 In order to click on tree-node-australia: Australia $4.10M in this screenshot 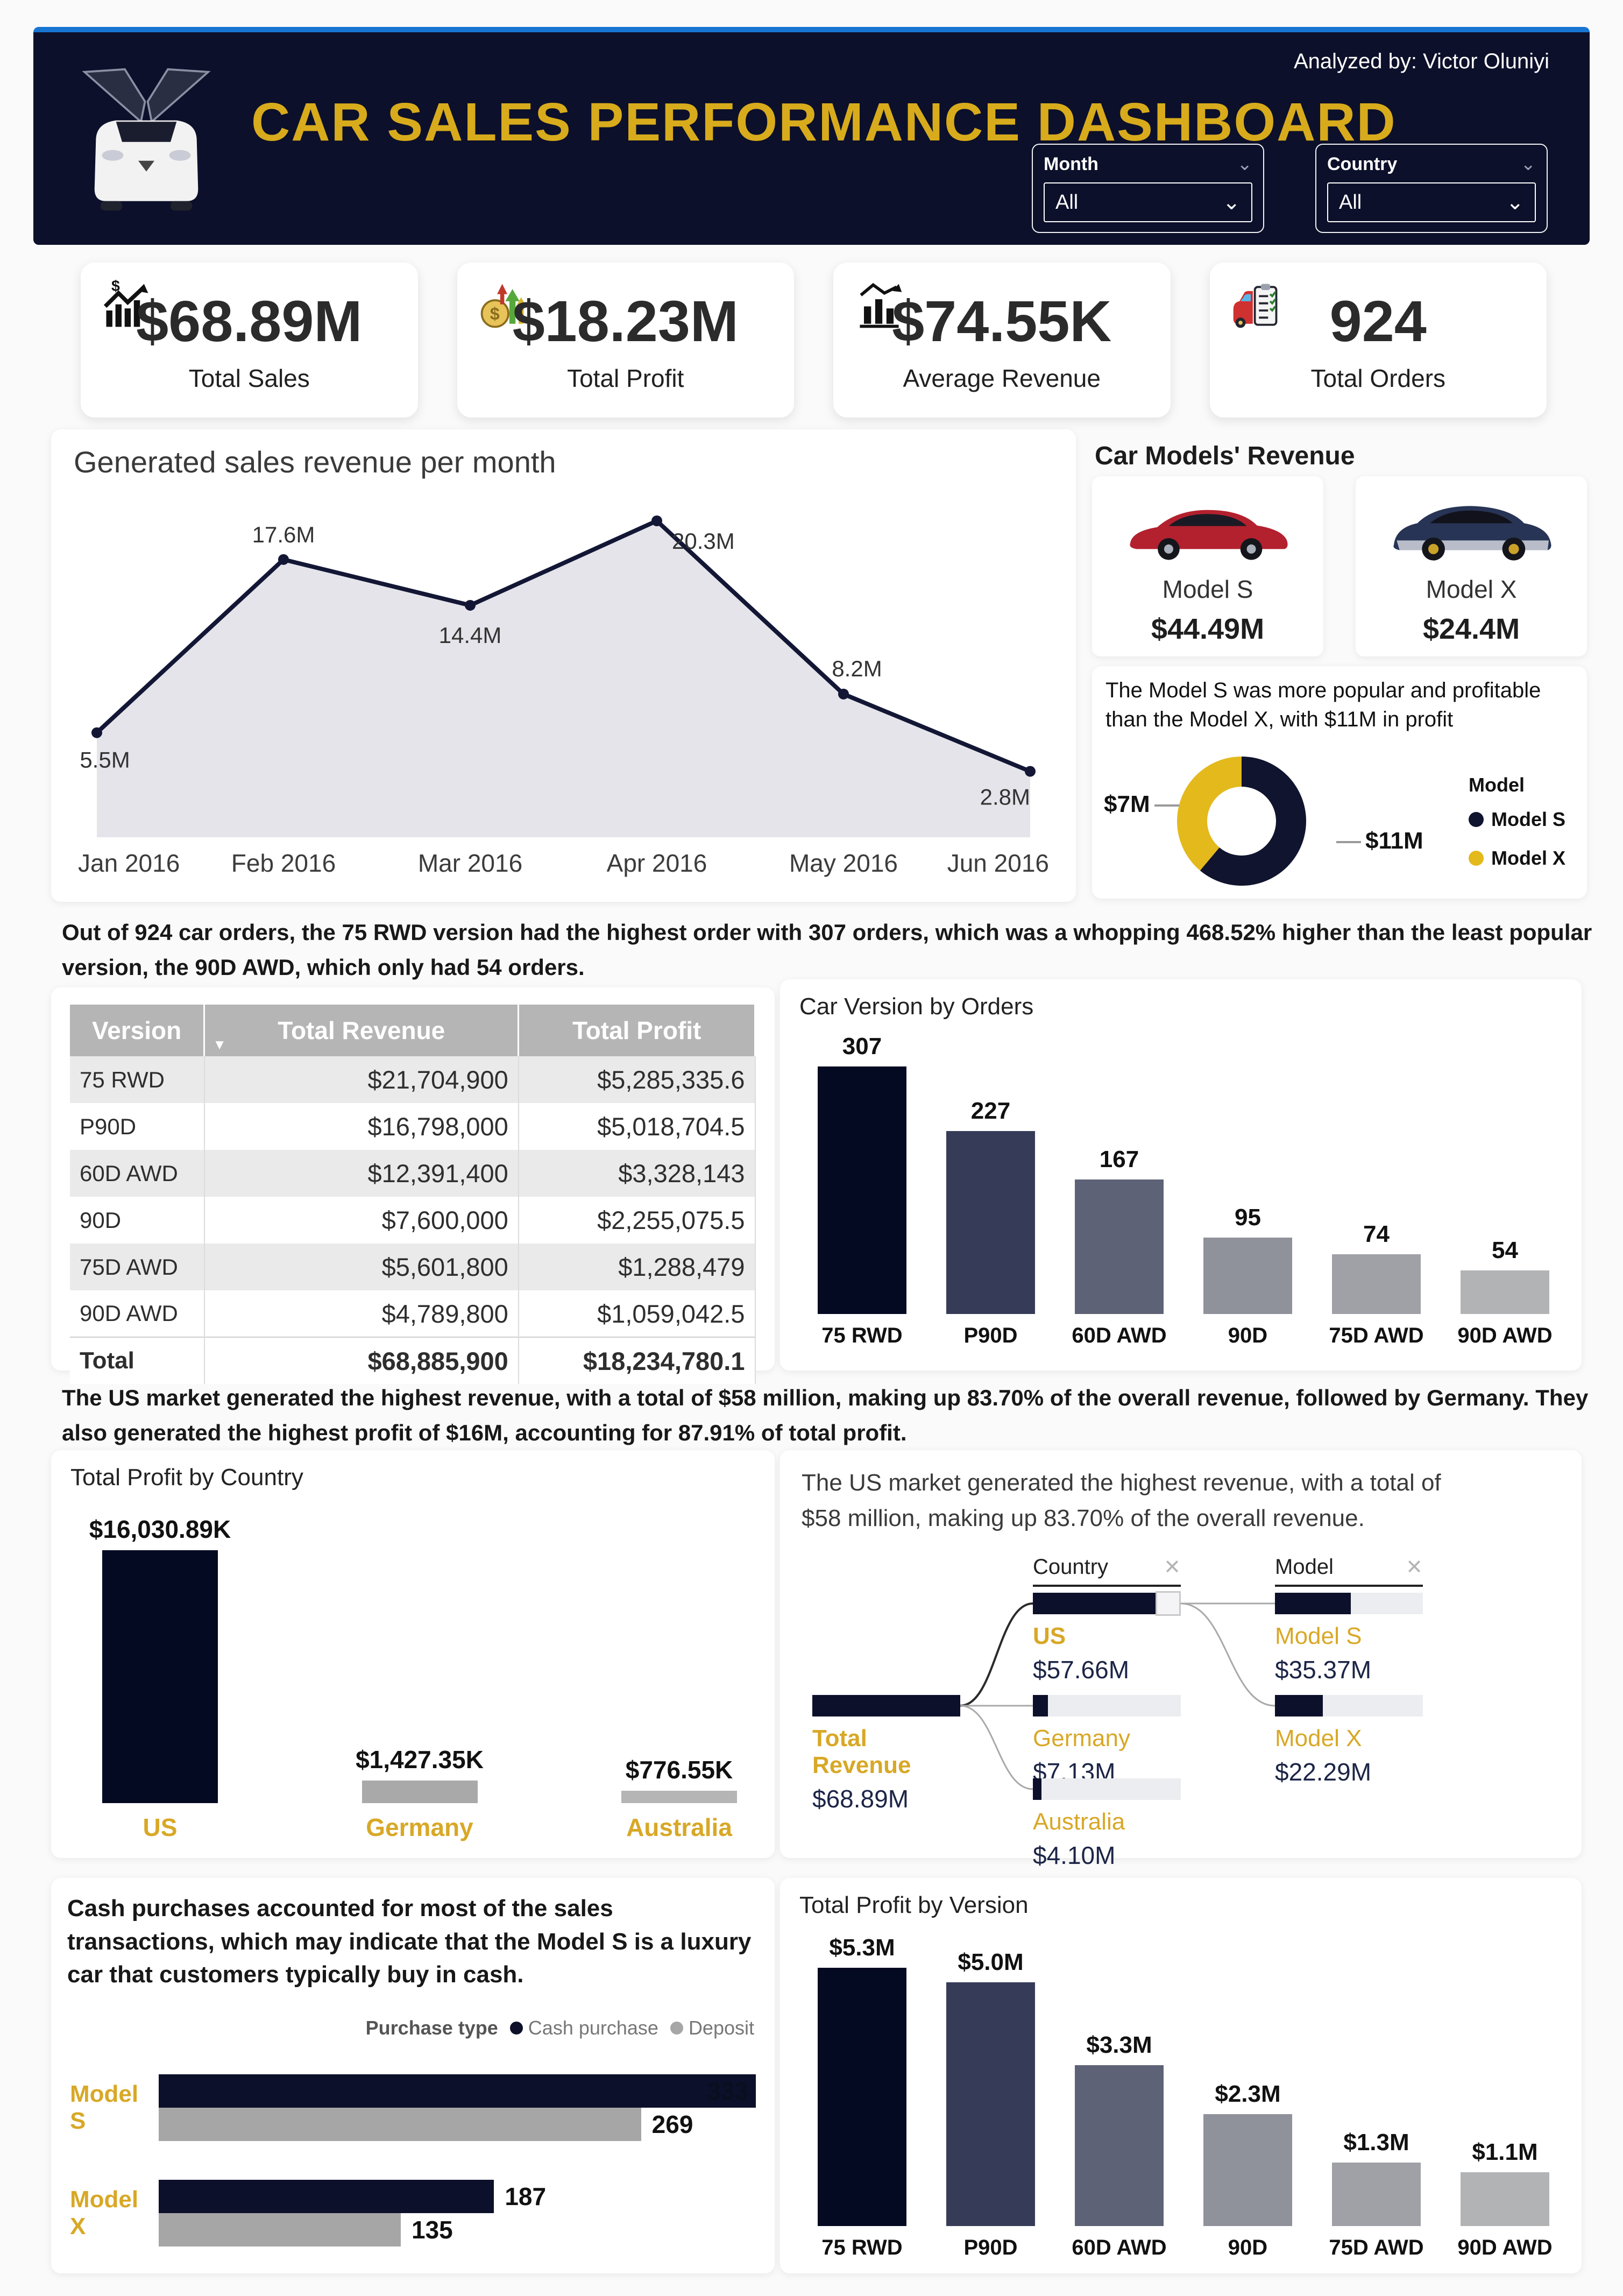, I will do `click(1107, 1824)`.